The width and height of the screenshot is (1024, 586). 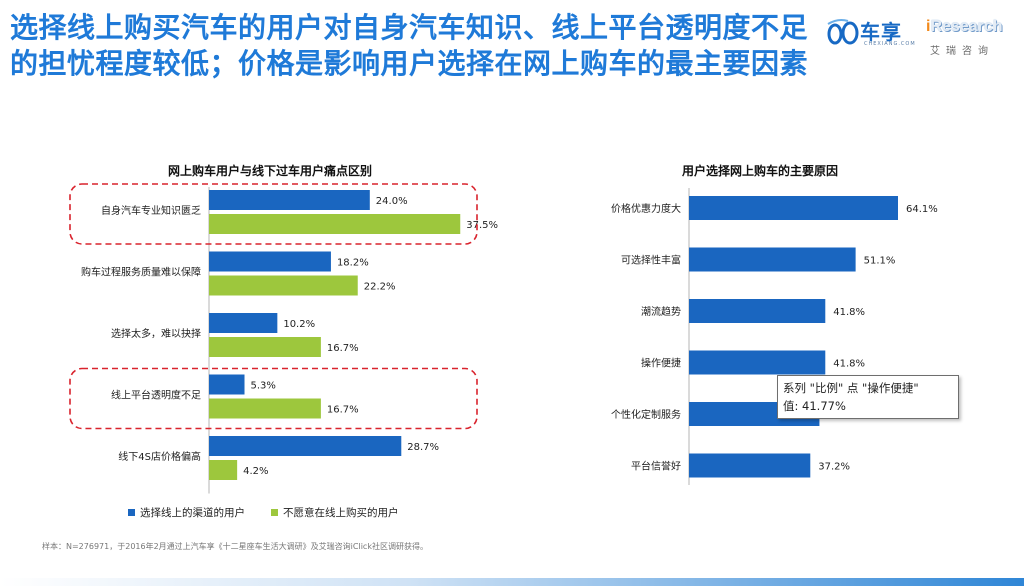 I want to click on right-category-label: 平台信誉好, so click(x=656, y=466).